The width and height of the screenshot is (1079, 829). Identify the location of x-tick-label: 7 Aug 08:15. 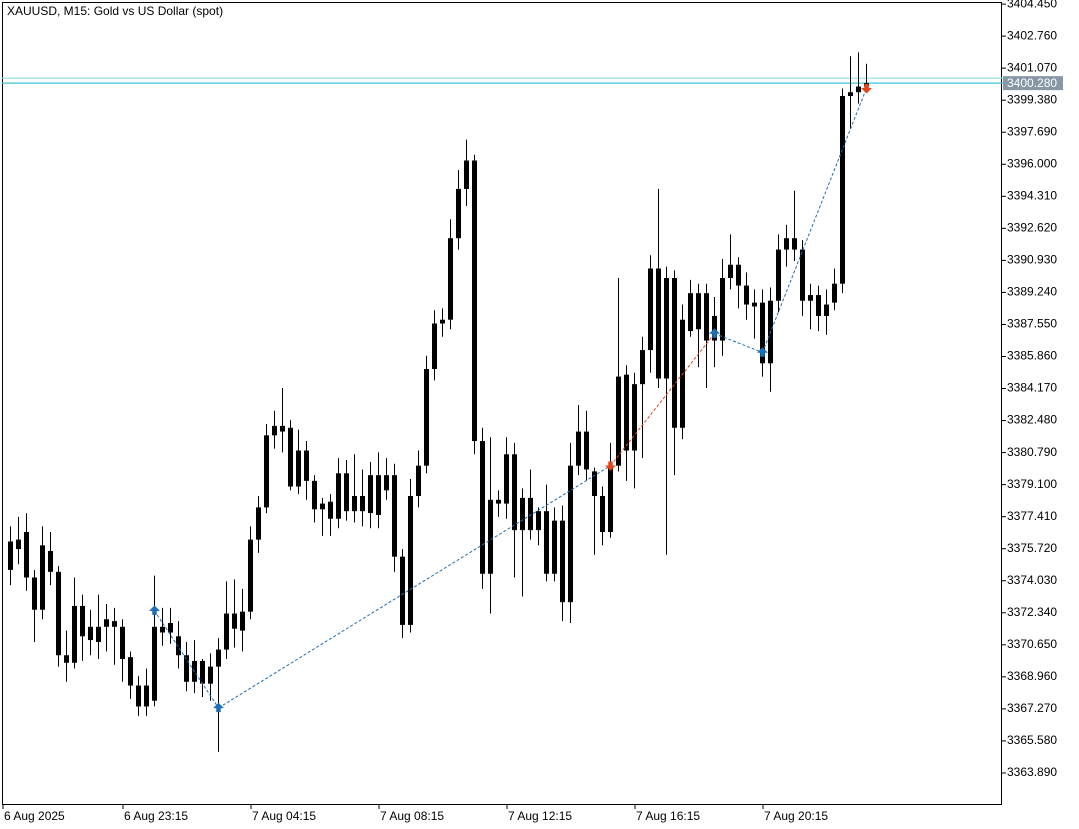
(412, 816).